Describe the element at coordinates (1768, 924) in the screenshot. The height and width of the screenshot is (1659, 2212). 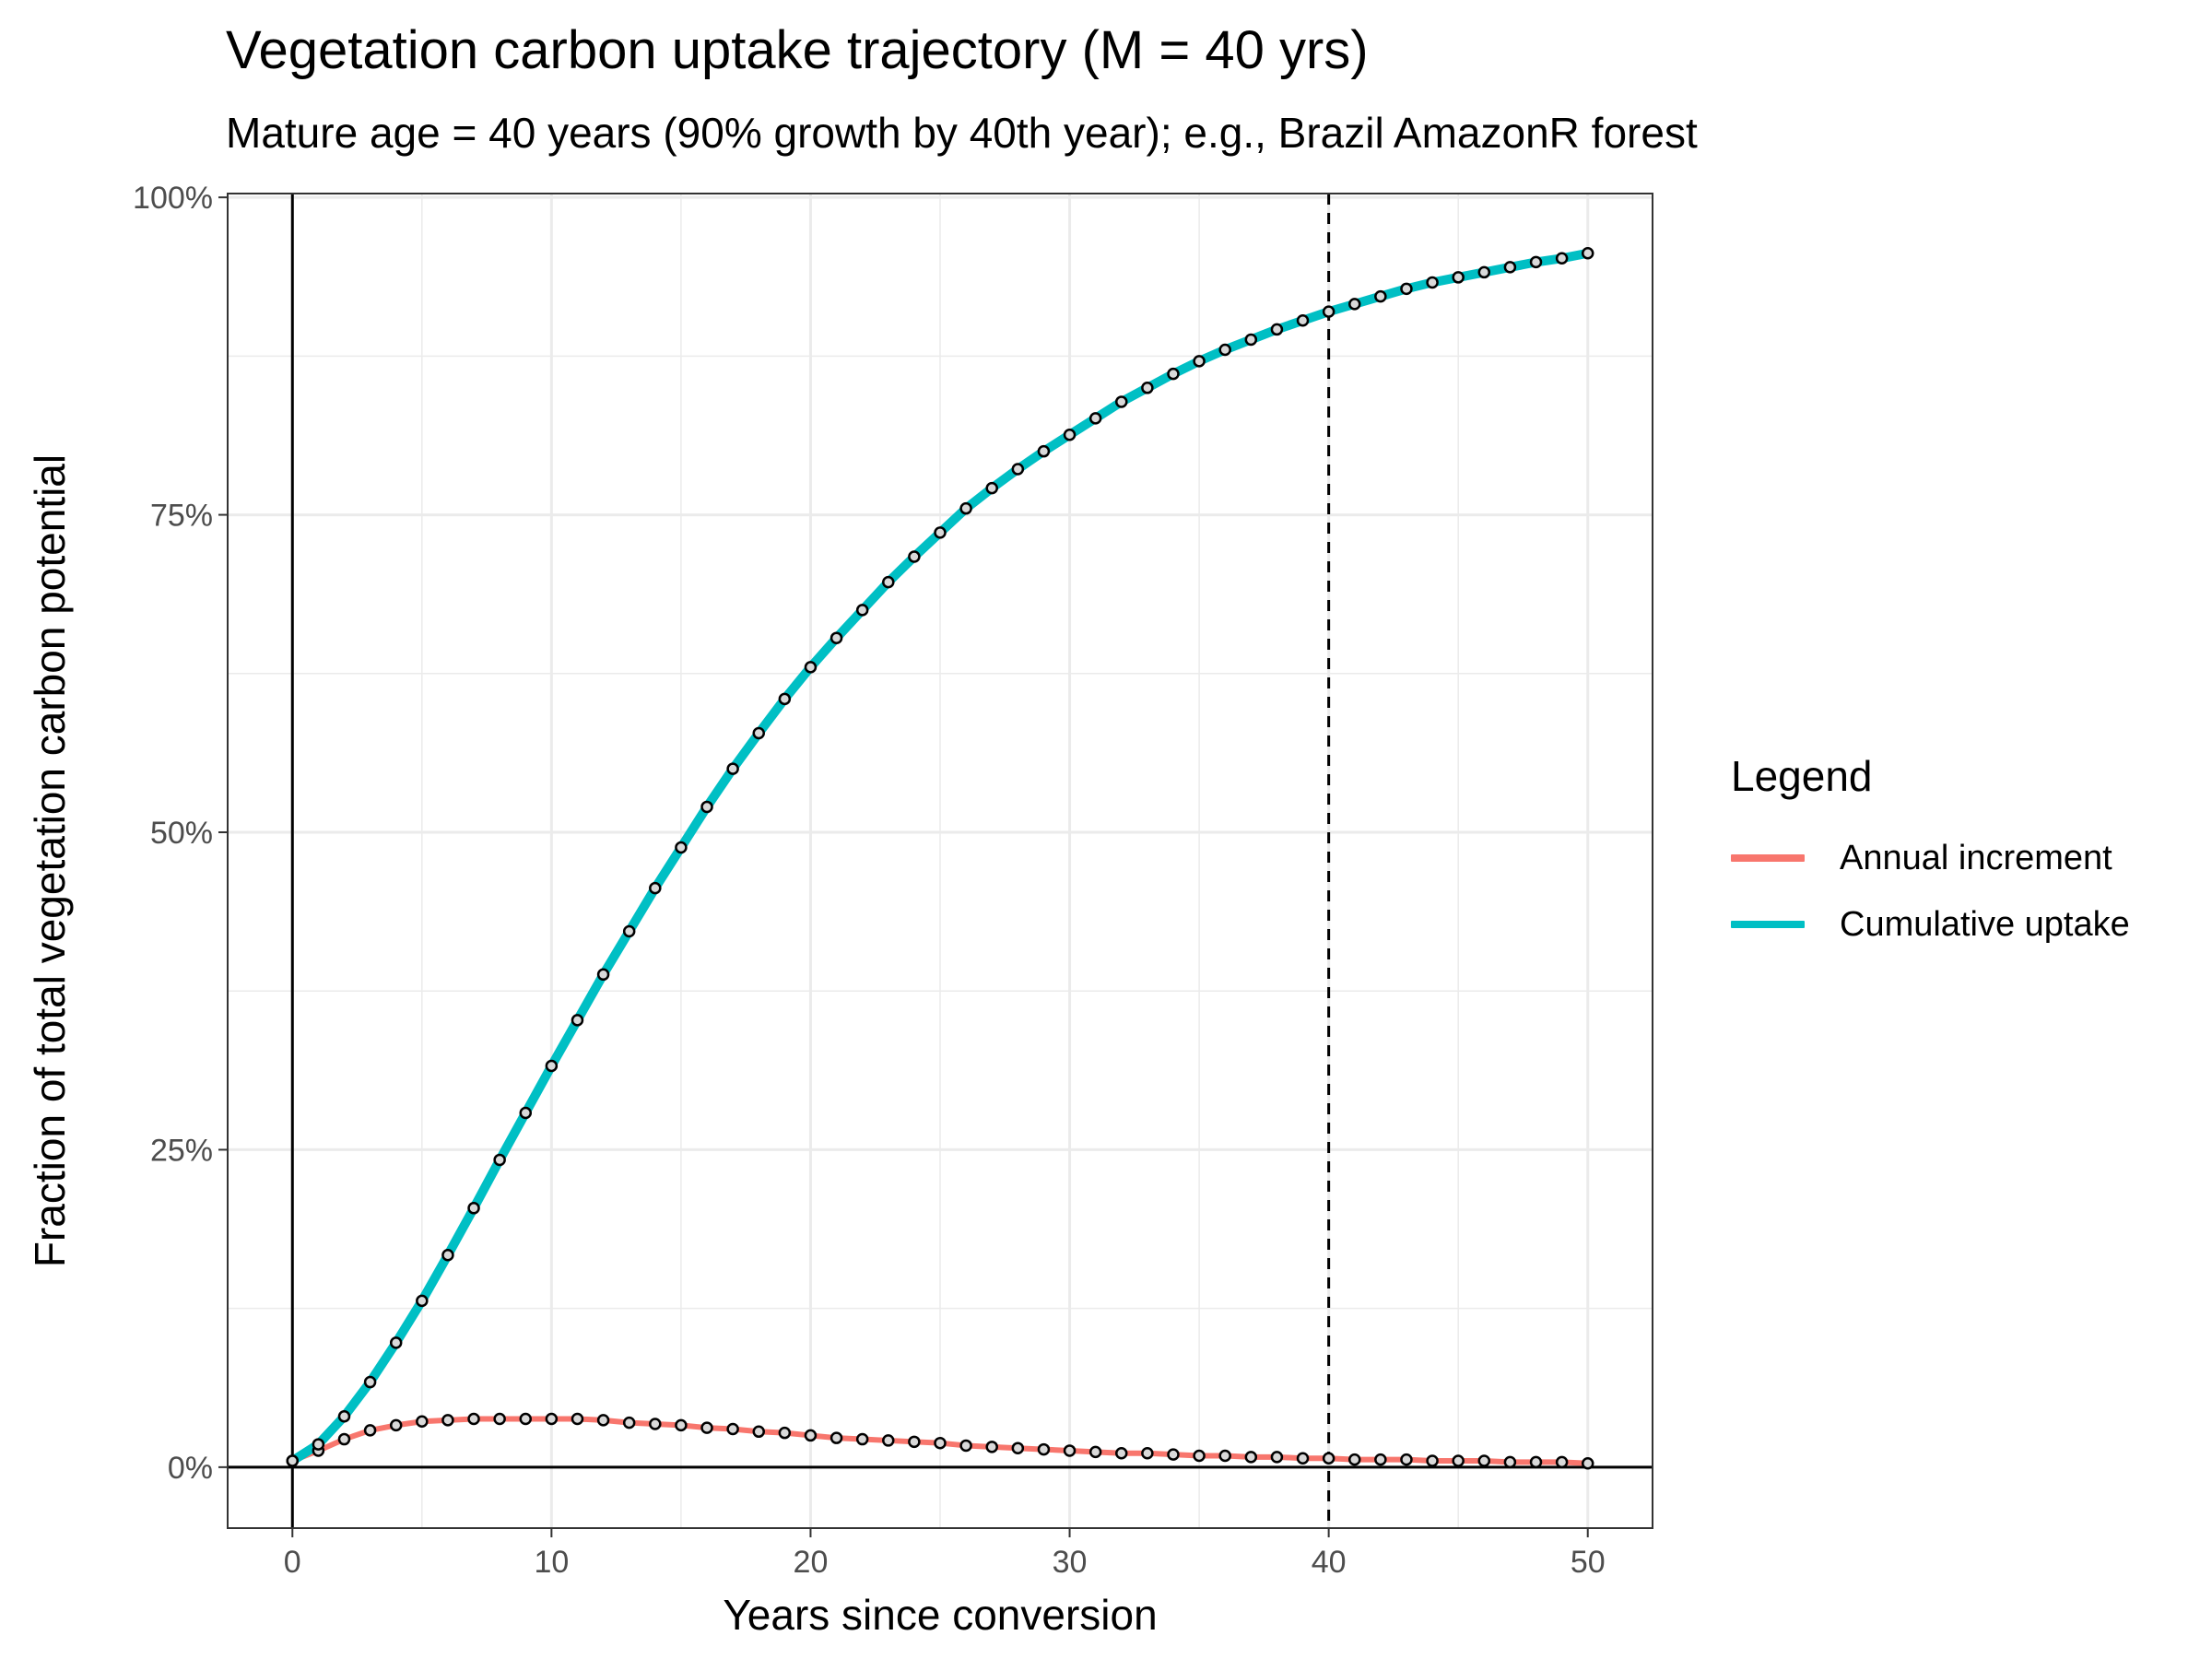
I see `legend-key-cumulative-uptake` at that location.